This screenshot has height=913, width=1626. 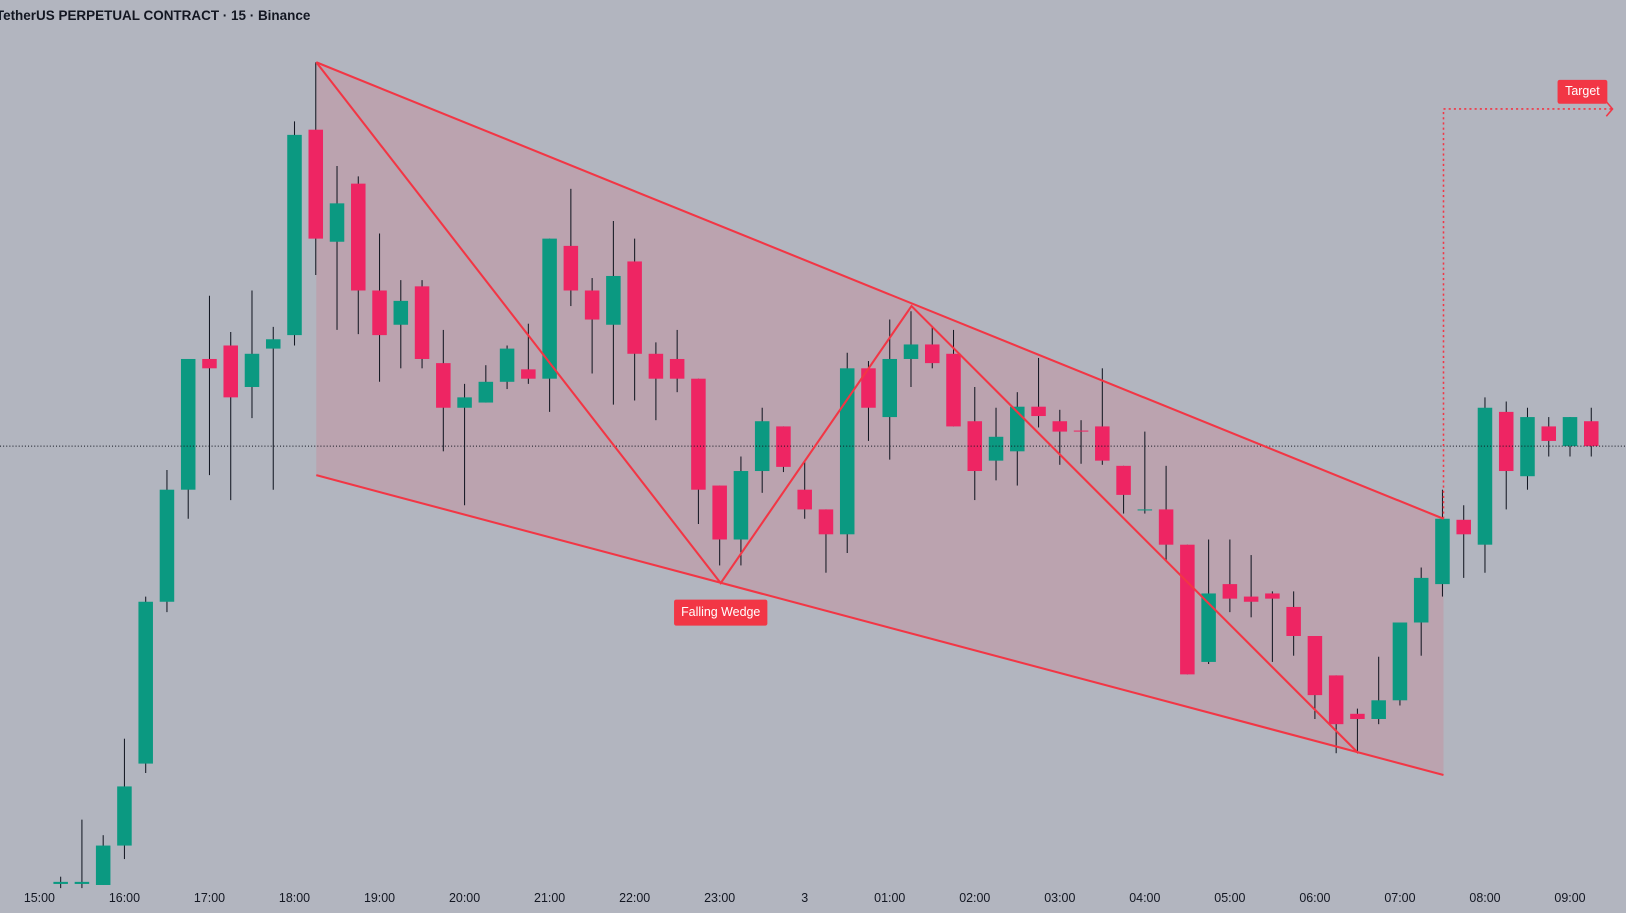 I want to click on x-tick-label: 05:00, so click(x=1229, y=898).